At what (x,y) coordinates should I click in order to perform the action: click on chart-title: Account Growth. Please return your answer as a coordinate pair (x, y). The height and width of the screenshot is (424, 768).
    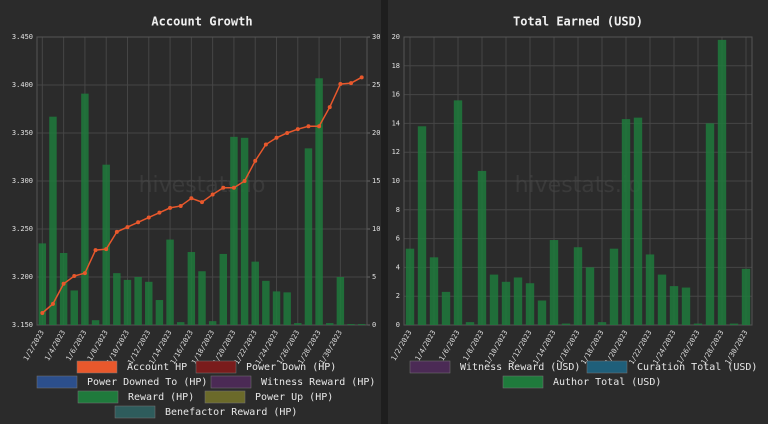
    Looking at the image, I should click on (201, 22).